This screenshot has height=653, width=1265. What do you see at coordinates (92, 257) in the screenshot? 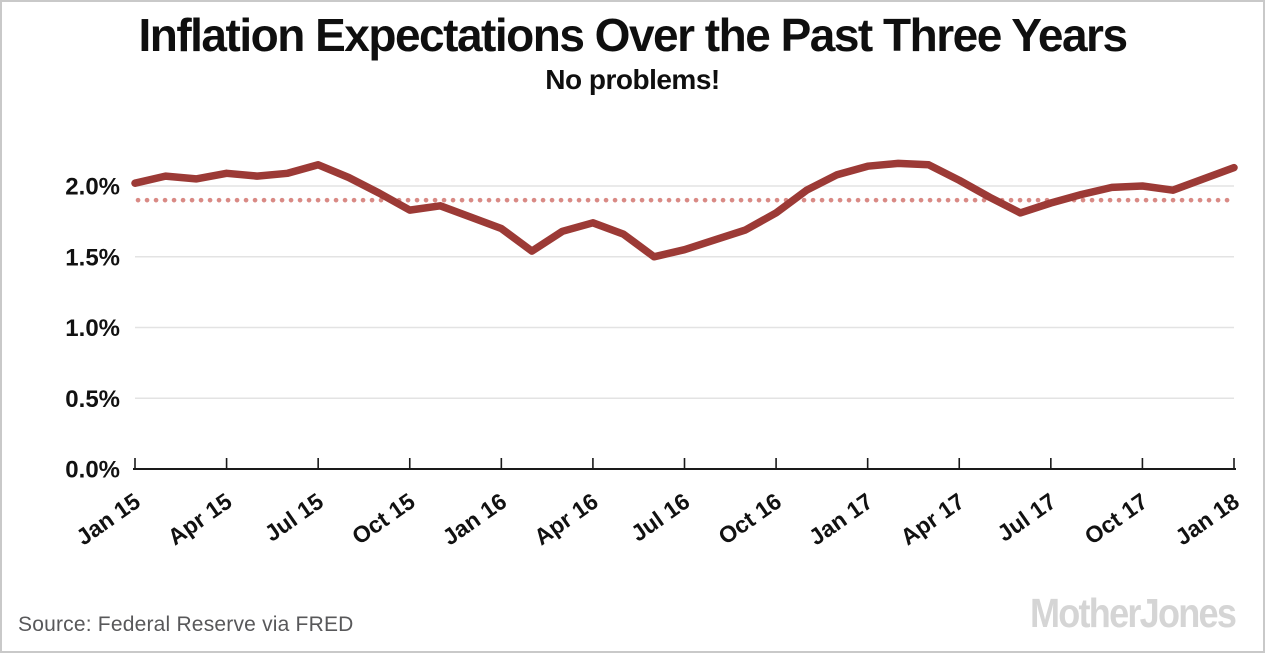
I see `y-tick-label: 1.5%` at bounding box center [92, 257].